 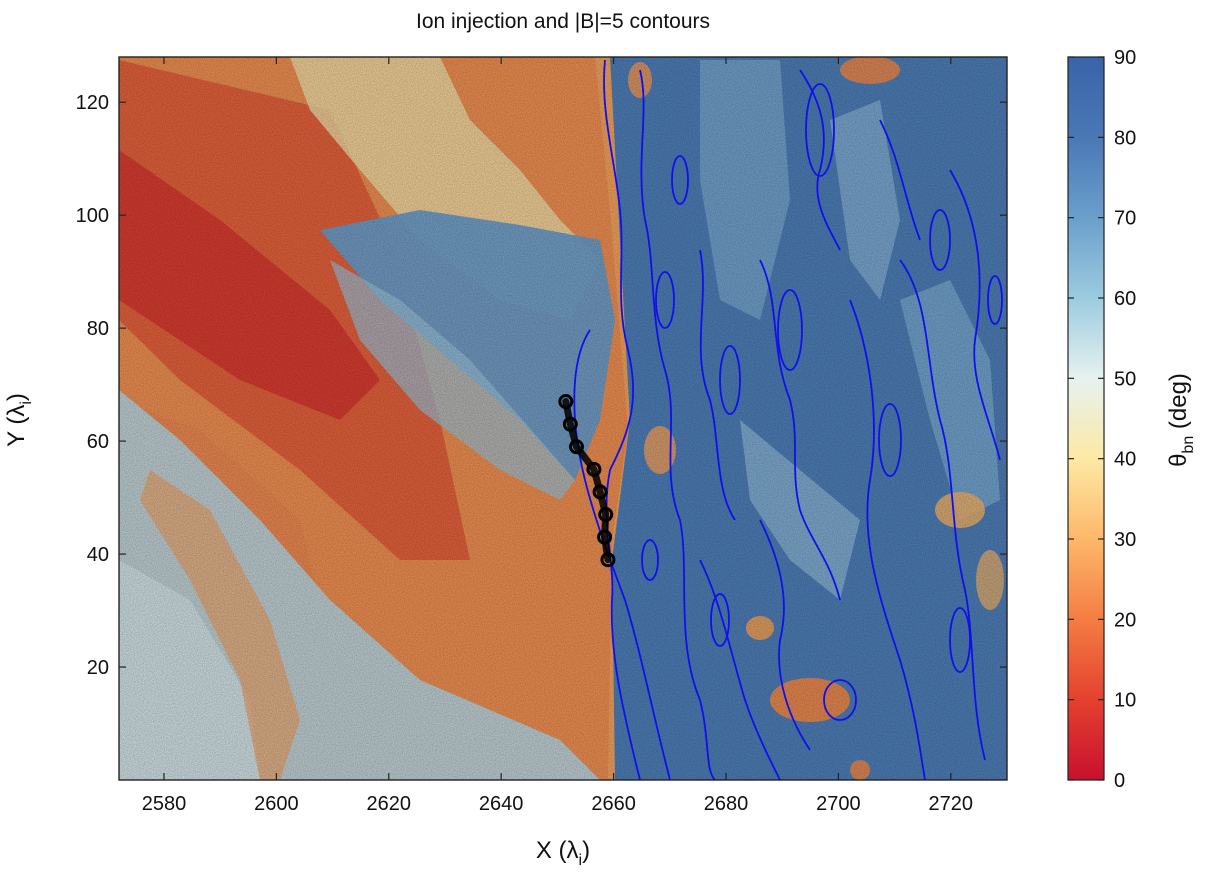 What do you see at coordinates (98, 329) in the screenshot?
I see `y-tick-label: 80` at bounding box center [98, 329].